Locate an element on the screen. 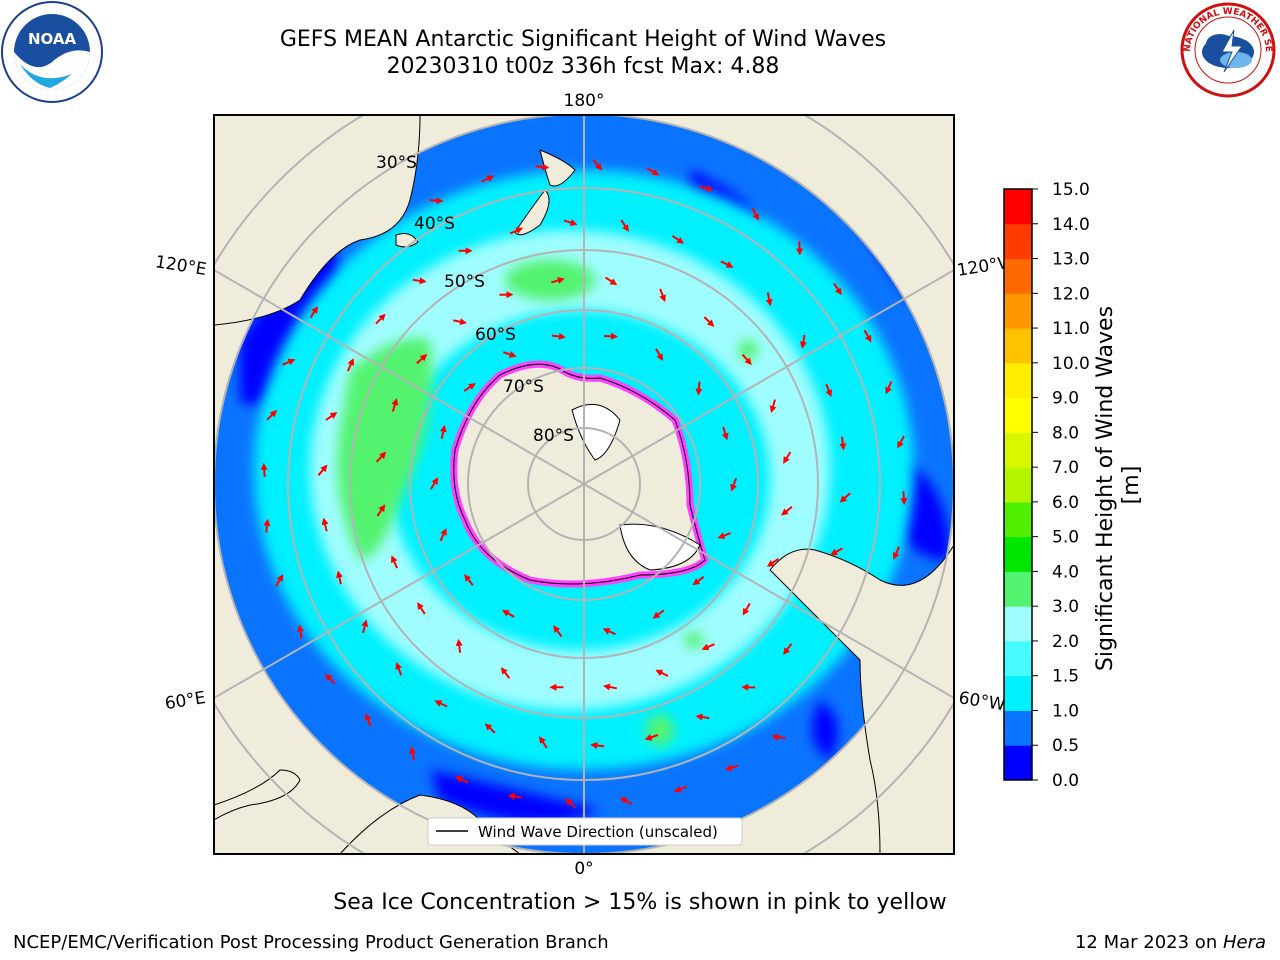  lon-label-60e: 60°E is located at coordinates (185, 701).